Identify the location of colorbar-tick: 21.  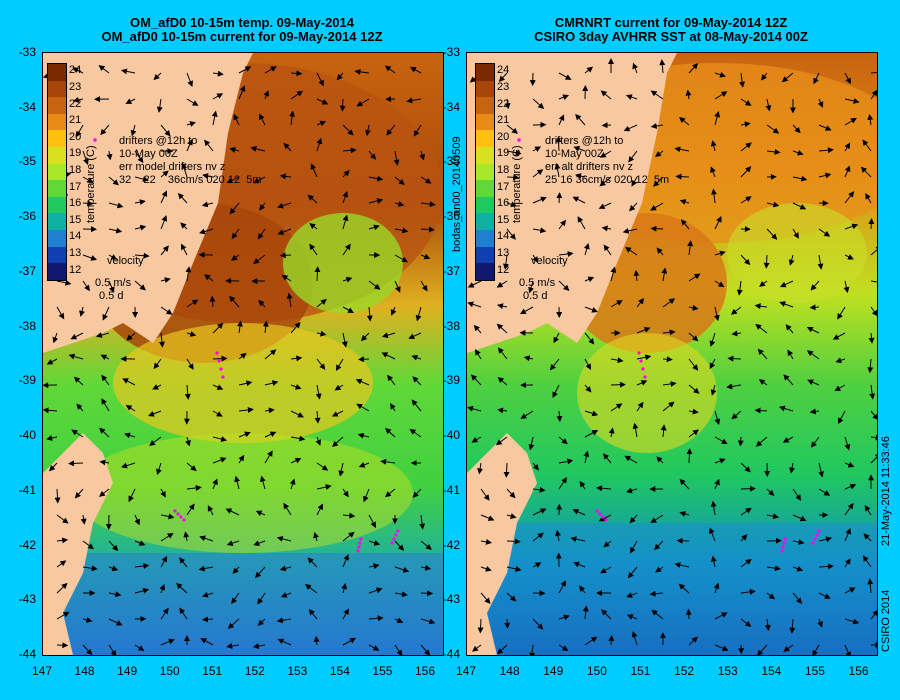
(75, 120).